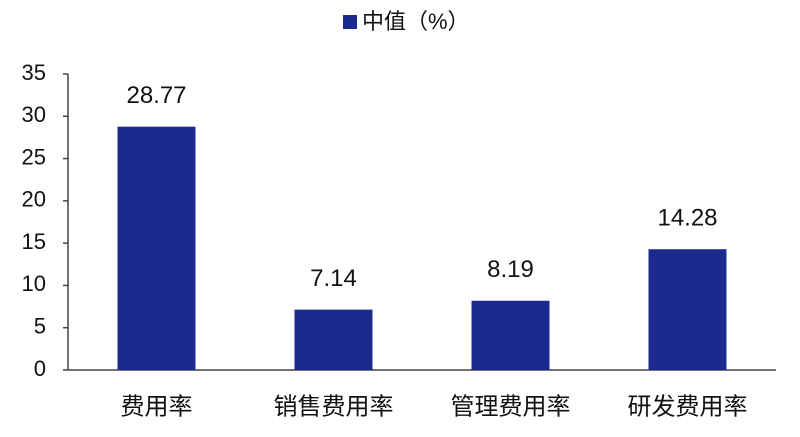 Image resolution: width=800 pixels, height=437 pixels. Describe the element at coordinates (350, 22) in the screenshot. I see `legend-swatch` at that location.